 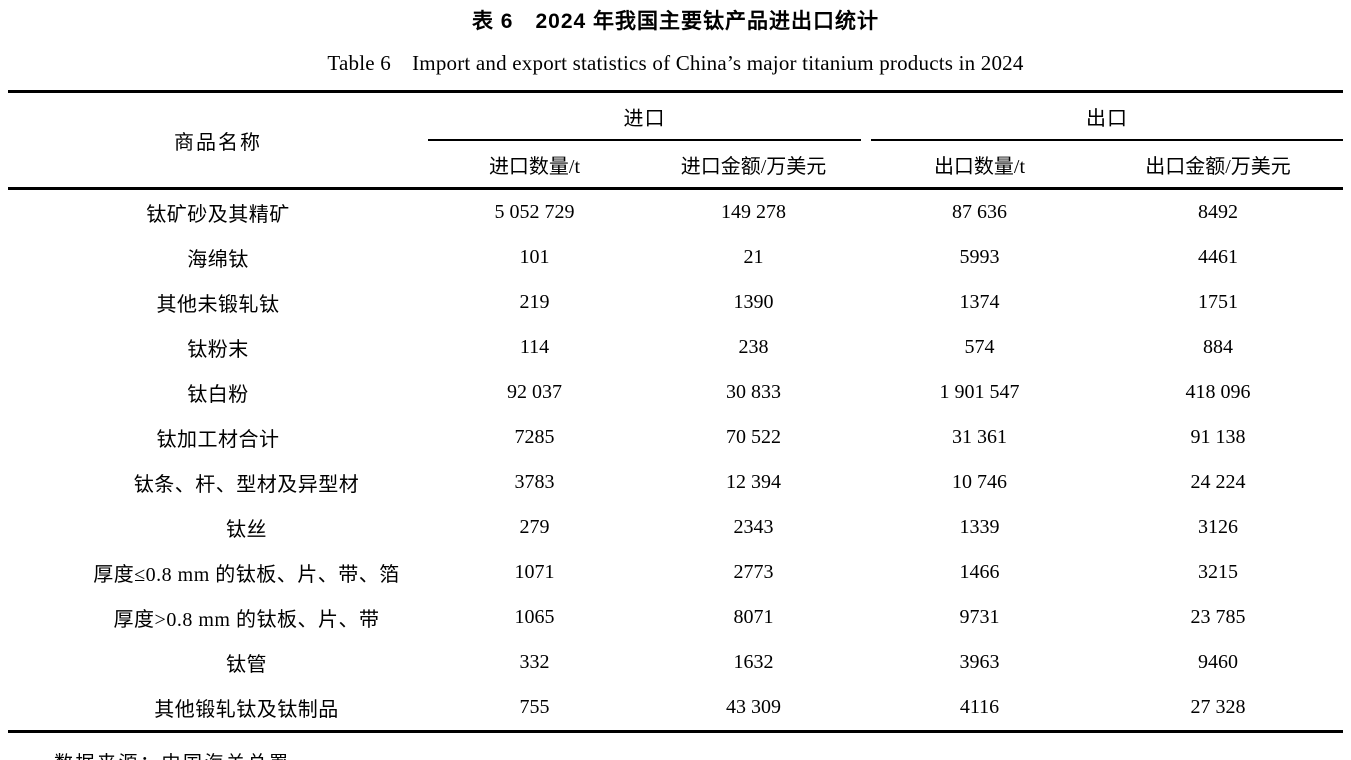 What do you see at coordinates (1218, 347) in the screenshot?
I see `export-val-cell: 884` at bounding box center [1218, 347].